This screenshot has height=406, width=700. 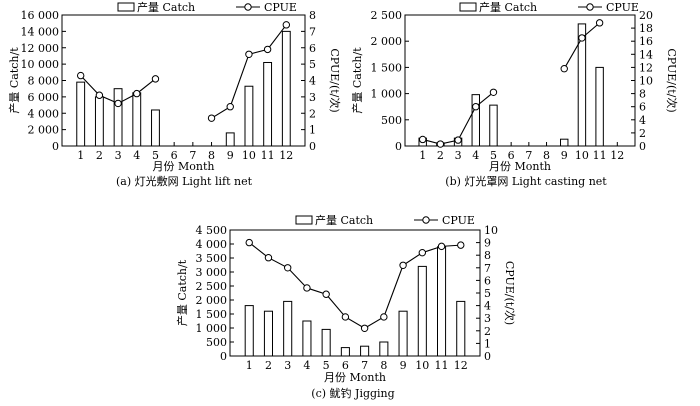 What do you see at coordinates (642, 146) in the screenshot?
I see `y2-tick-label: 0` at bounding box center [642, 146].